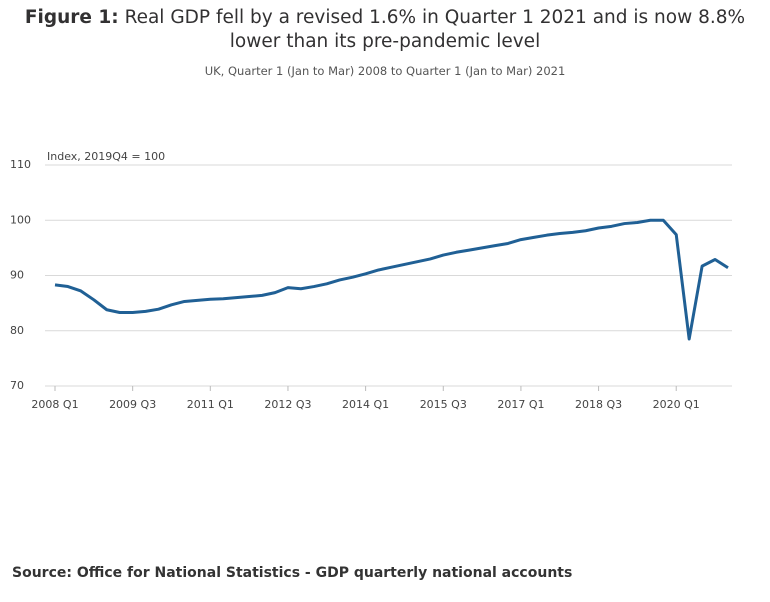 The width and height of the screenshot is (770, 602). What do you see at coordinates (520, 404) in the screenshot?
I see `x-tick-label: 2017 Q1` at bounding box center [520, 404].